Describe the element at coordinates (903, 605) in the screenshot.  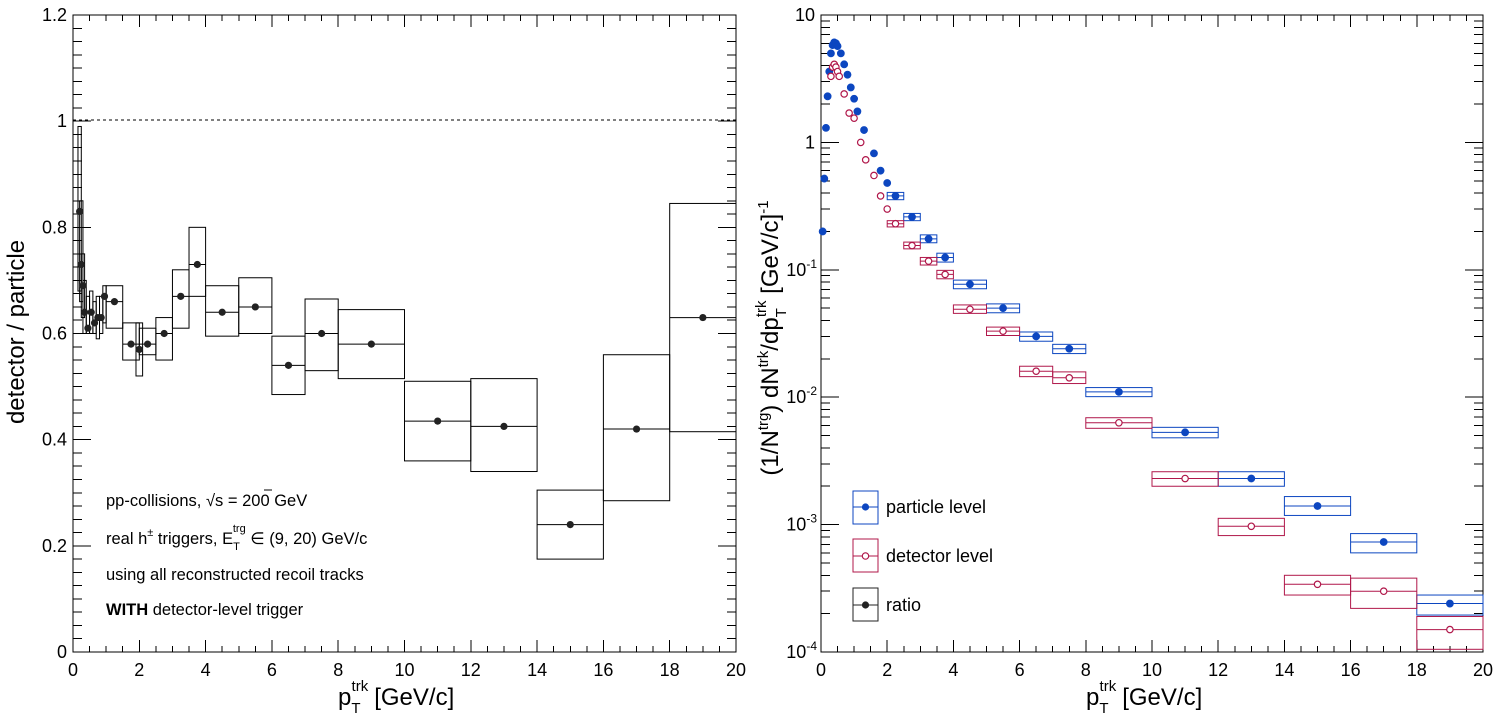
I see `legend-label-ratio: ratio` at that location.